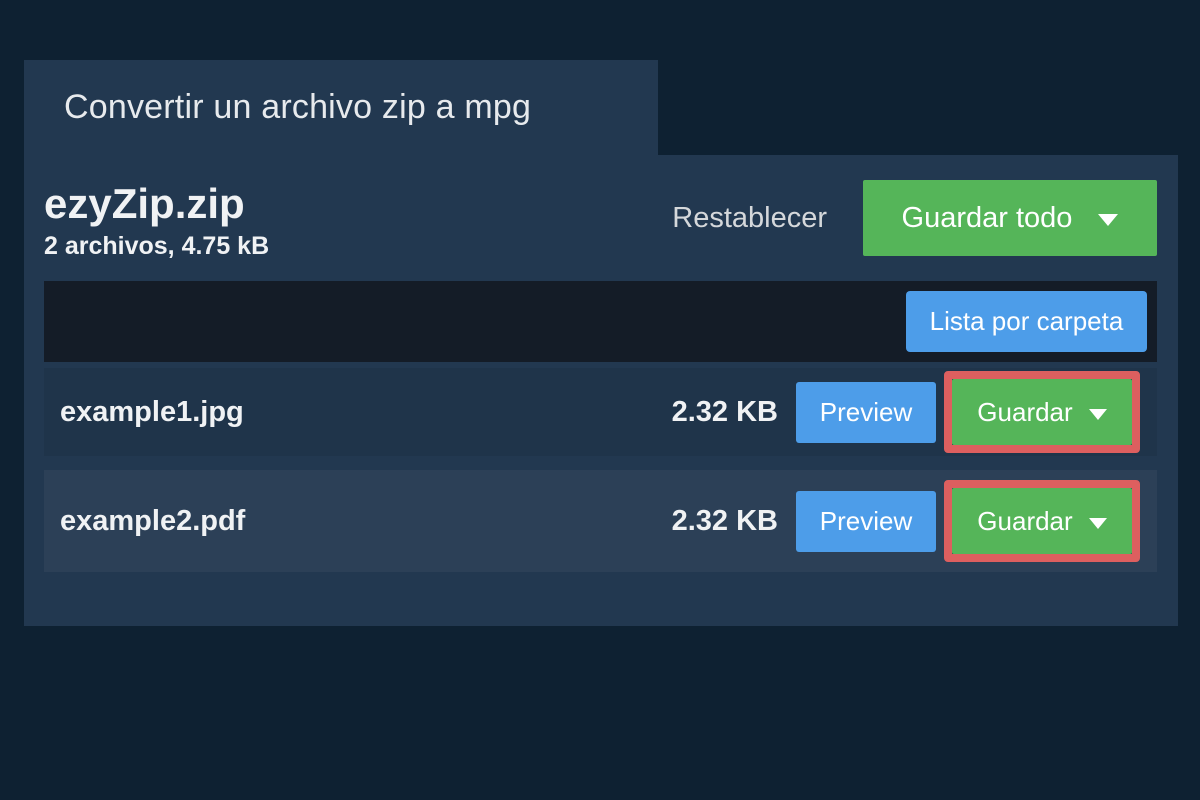  What do you see at coordinates (600, 521) in the screenshot?
I see `file-row: example2.pdf 2.32 KB Preview Guardar` at bounding box center [600, 521].